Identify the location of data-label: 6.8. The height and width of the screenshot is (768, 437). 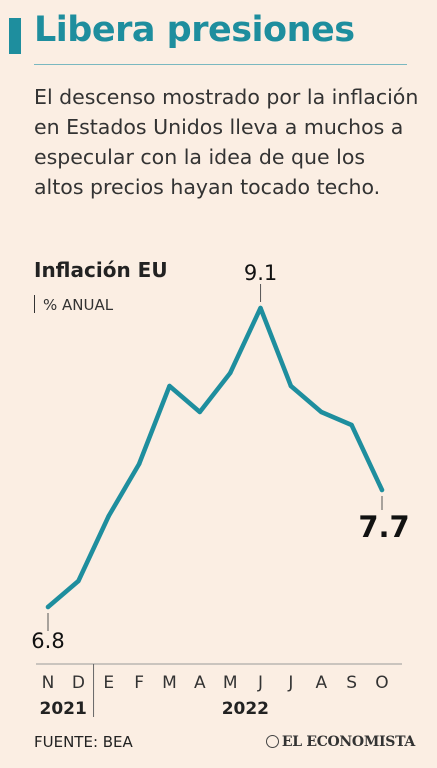
(47, 641).